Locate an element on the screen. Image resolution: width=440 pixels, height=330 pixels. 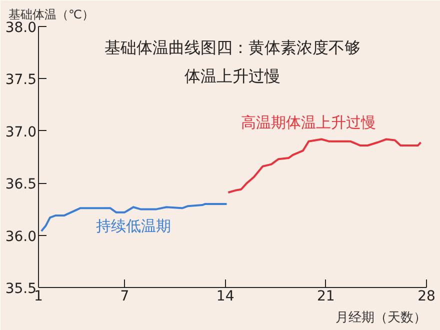
x-tick-label: 21 is located at coordinates (326, 296).